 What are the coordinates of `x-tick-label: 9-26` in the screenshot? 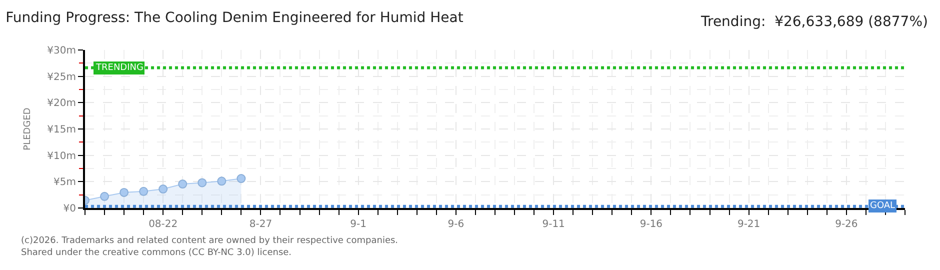 It's located at (846, 224).